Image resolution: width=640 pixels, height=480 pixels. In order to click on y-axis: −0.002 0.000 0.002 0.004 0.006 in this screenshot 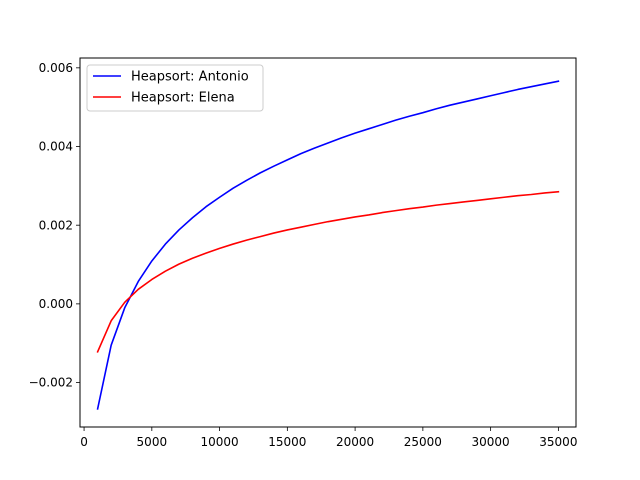, I will do `click(54, 225)`.